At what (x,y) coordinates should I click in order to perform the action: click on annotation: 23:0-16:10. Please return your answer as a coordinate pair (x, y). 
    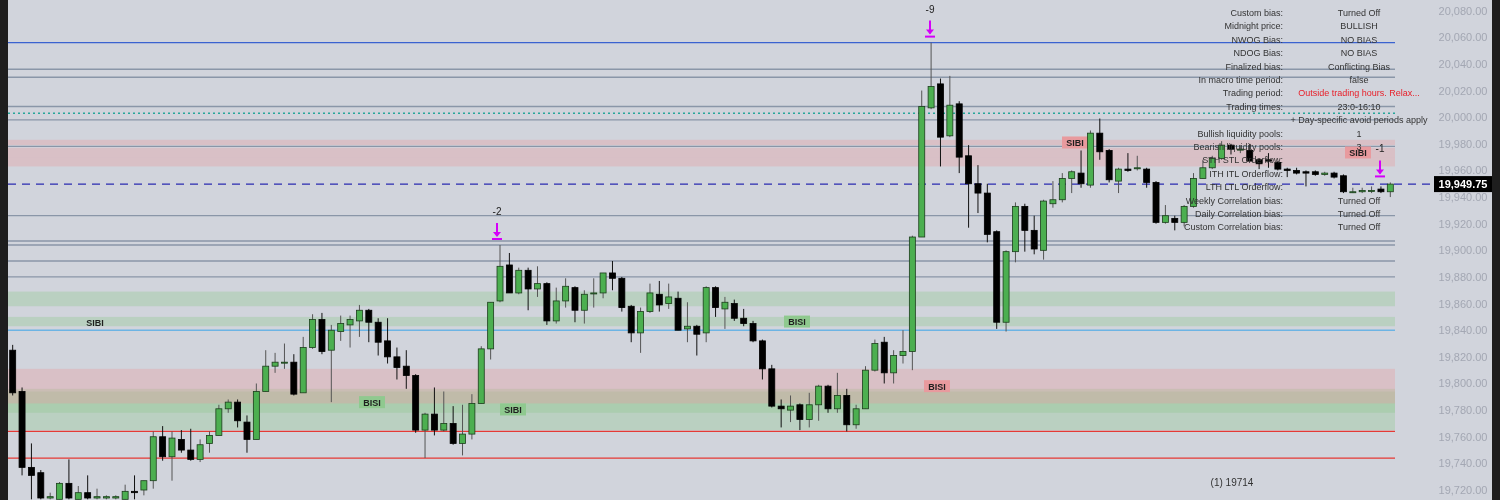
    Looking at the image, I should click on (1359, 106).